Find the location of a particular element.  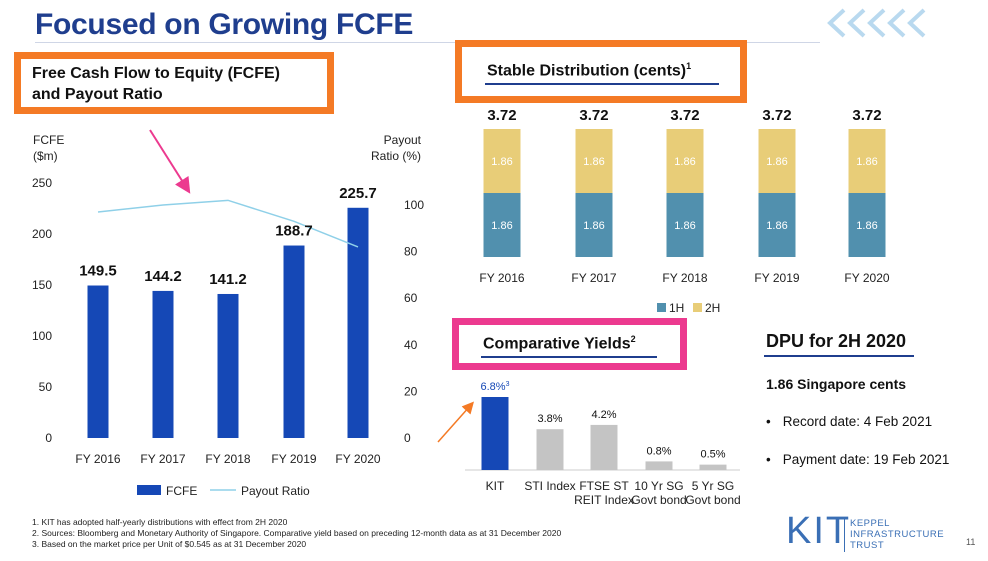

fcfe-x-label: FY 2016 is located at coordinates (97, 459).